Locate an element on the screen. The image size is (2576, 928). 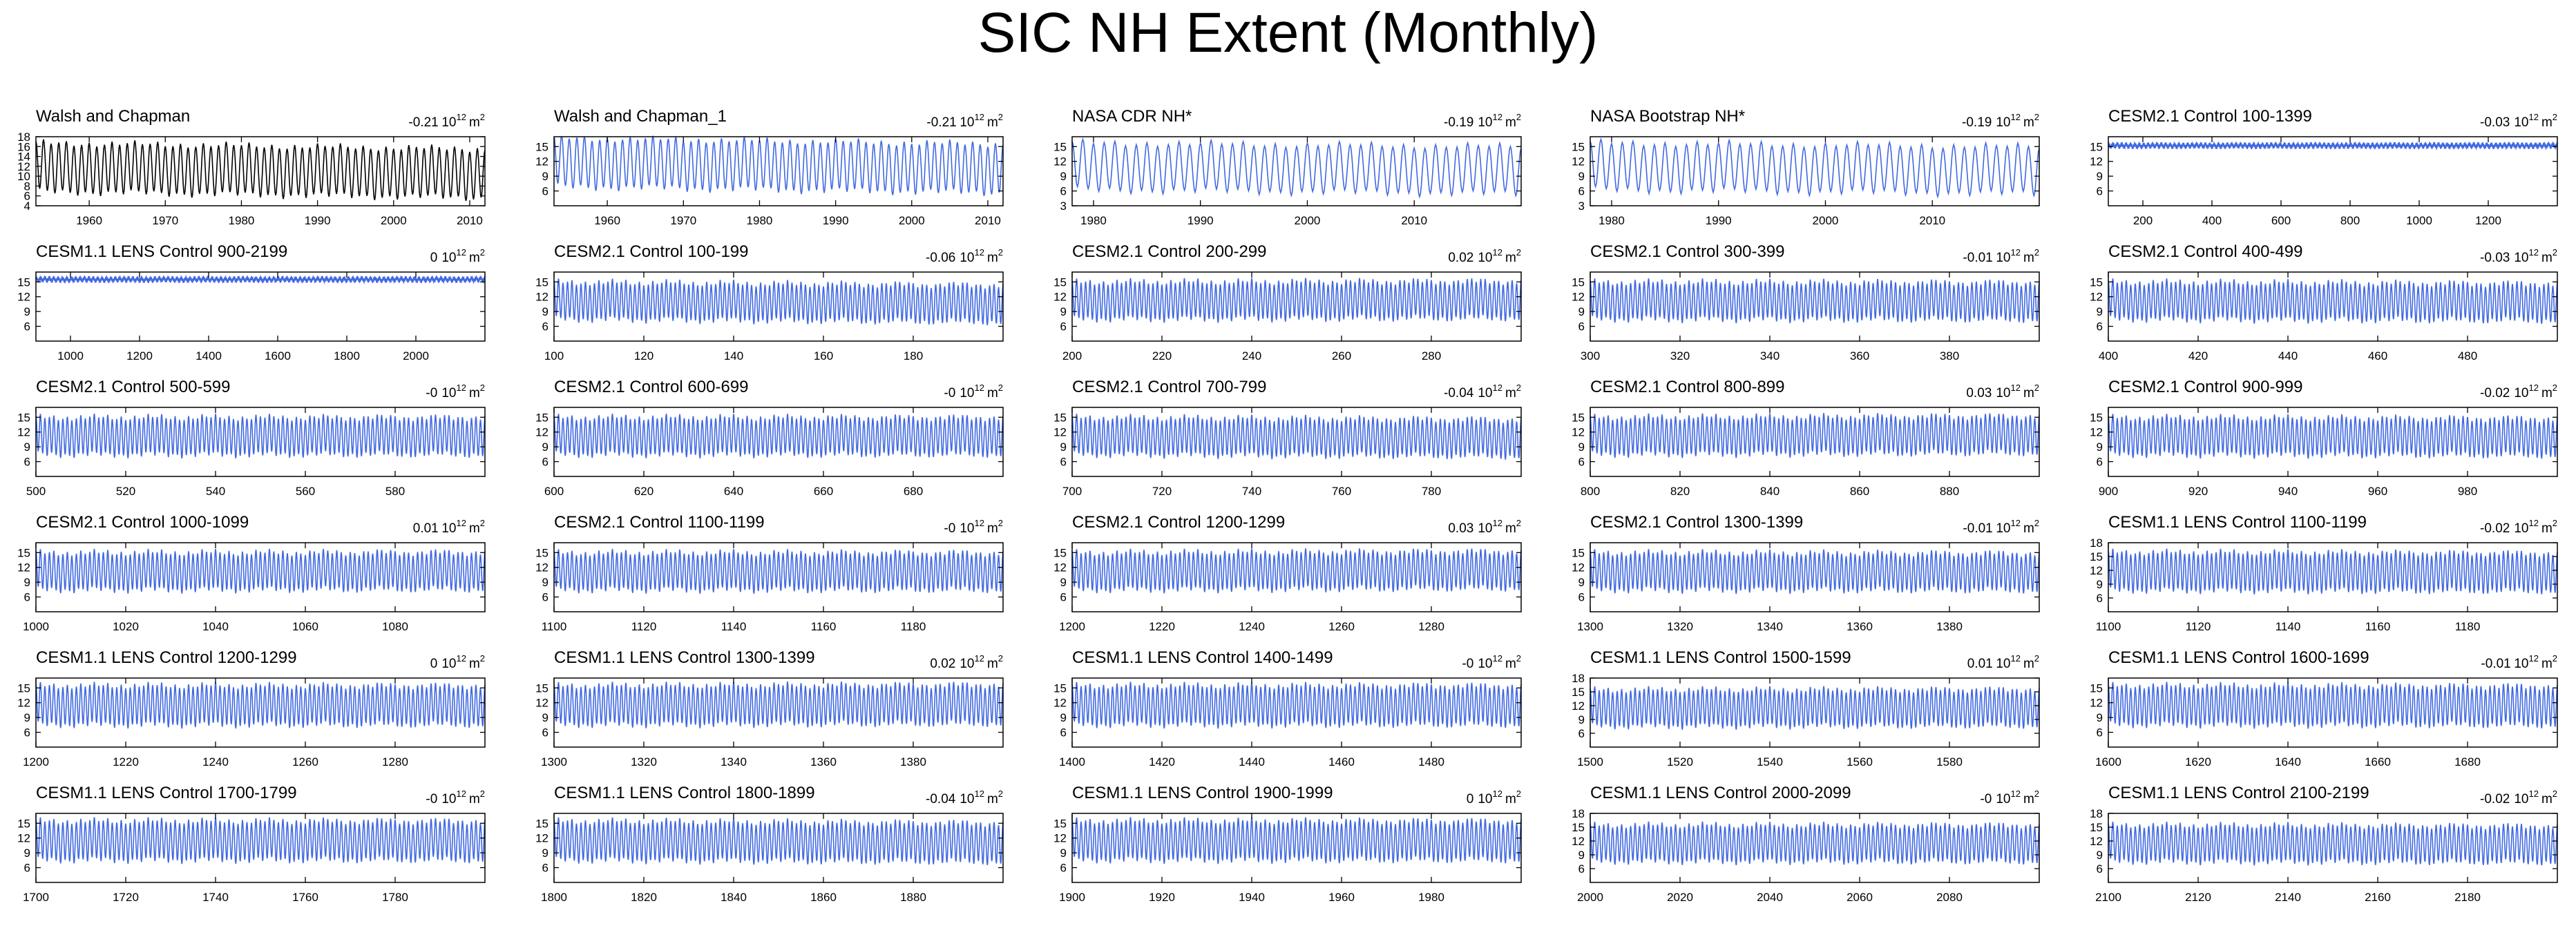
x-tick-label: 100 is located at coordinates (554, 355).